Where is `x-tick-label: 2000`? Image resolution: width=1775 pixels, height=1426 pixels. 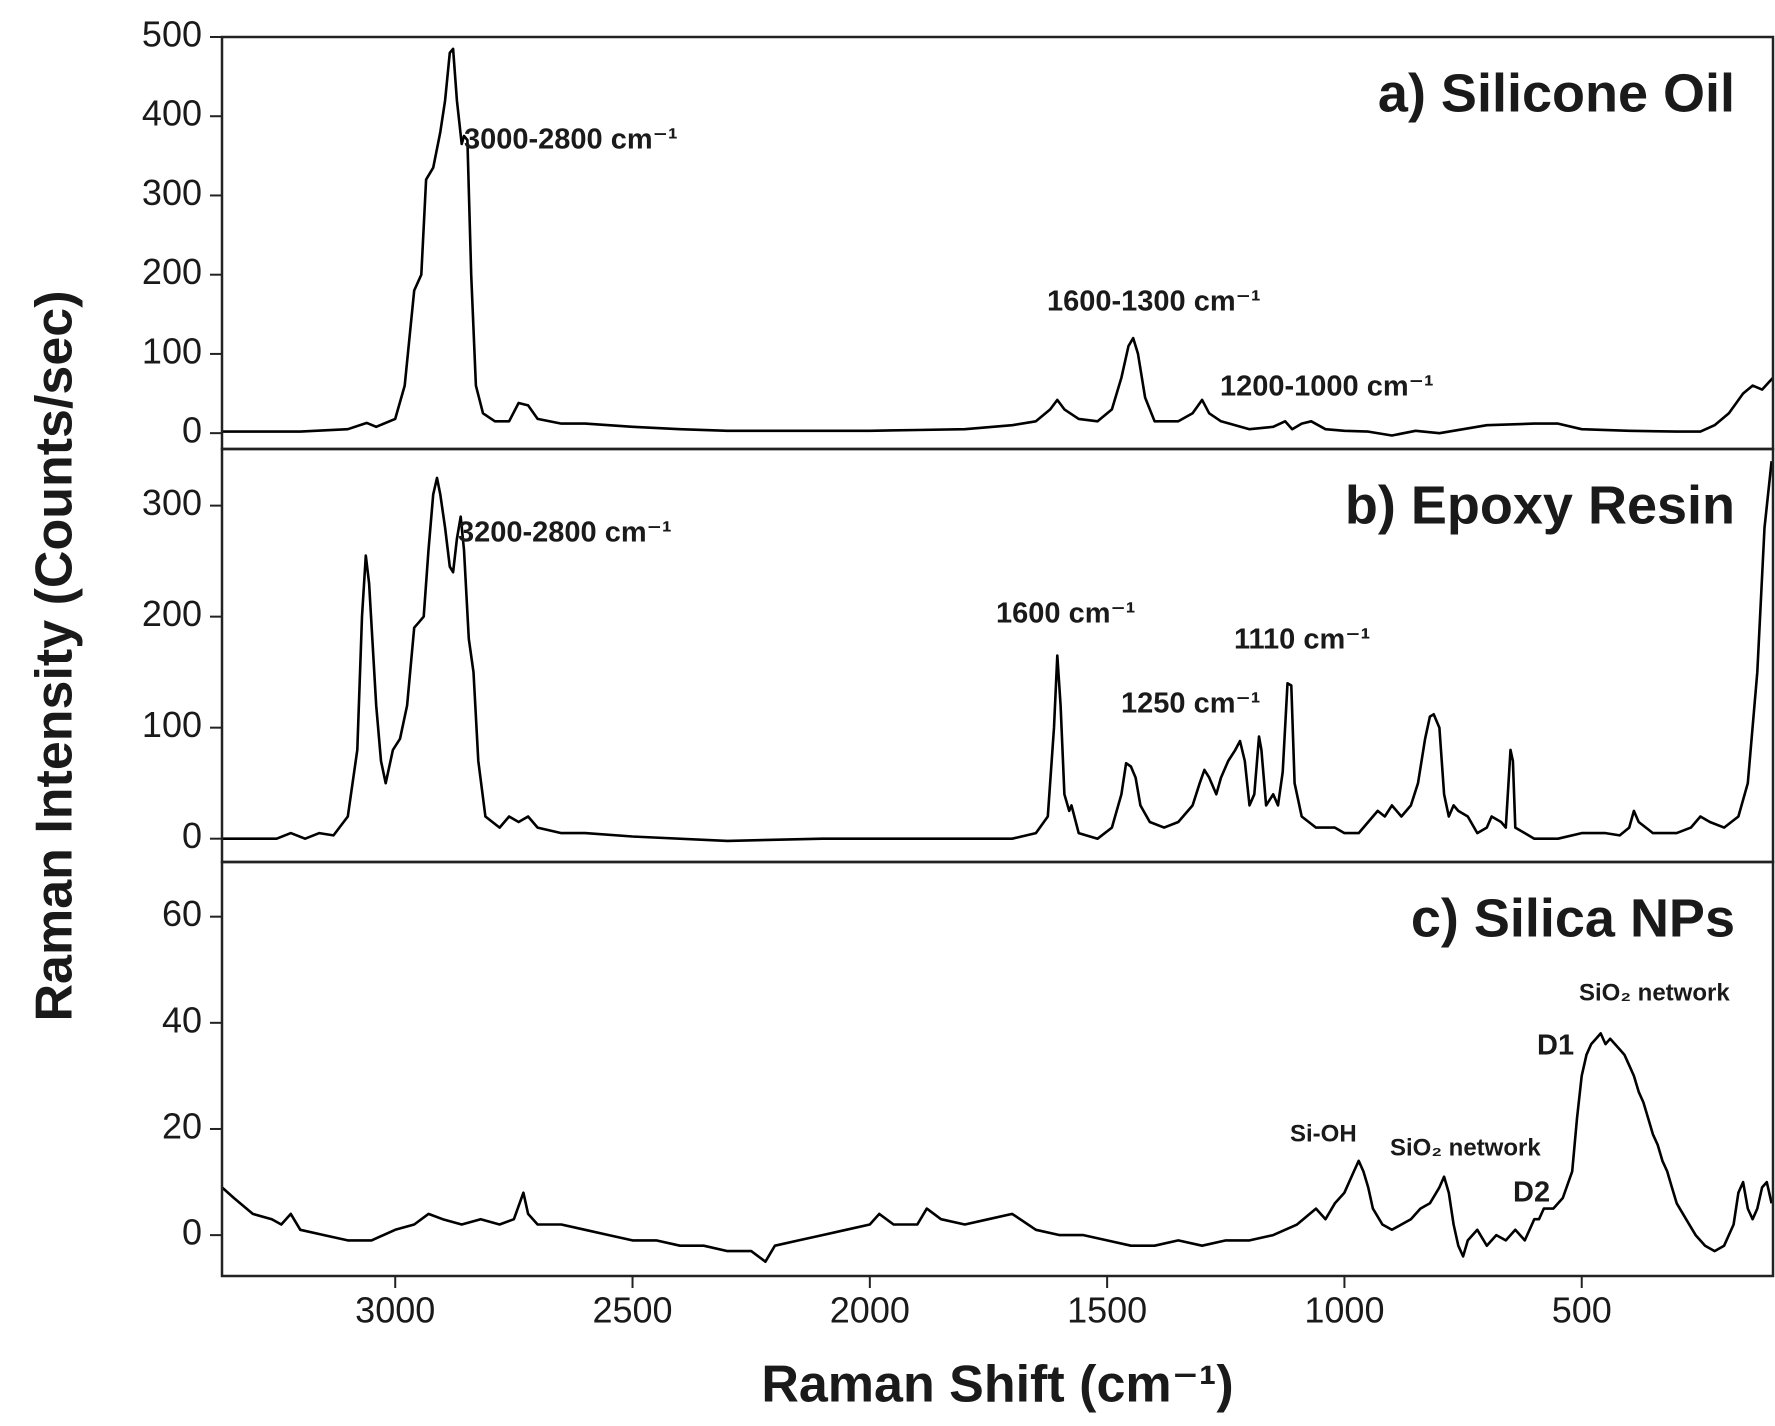
x-tick-label: 2000 is located at coordinates (870, 1310).